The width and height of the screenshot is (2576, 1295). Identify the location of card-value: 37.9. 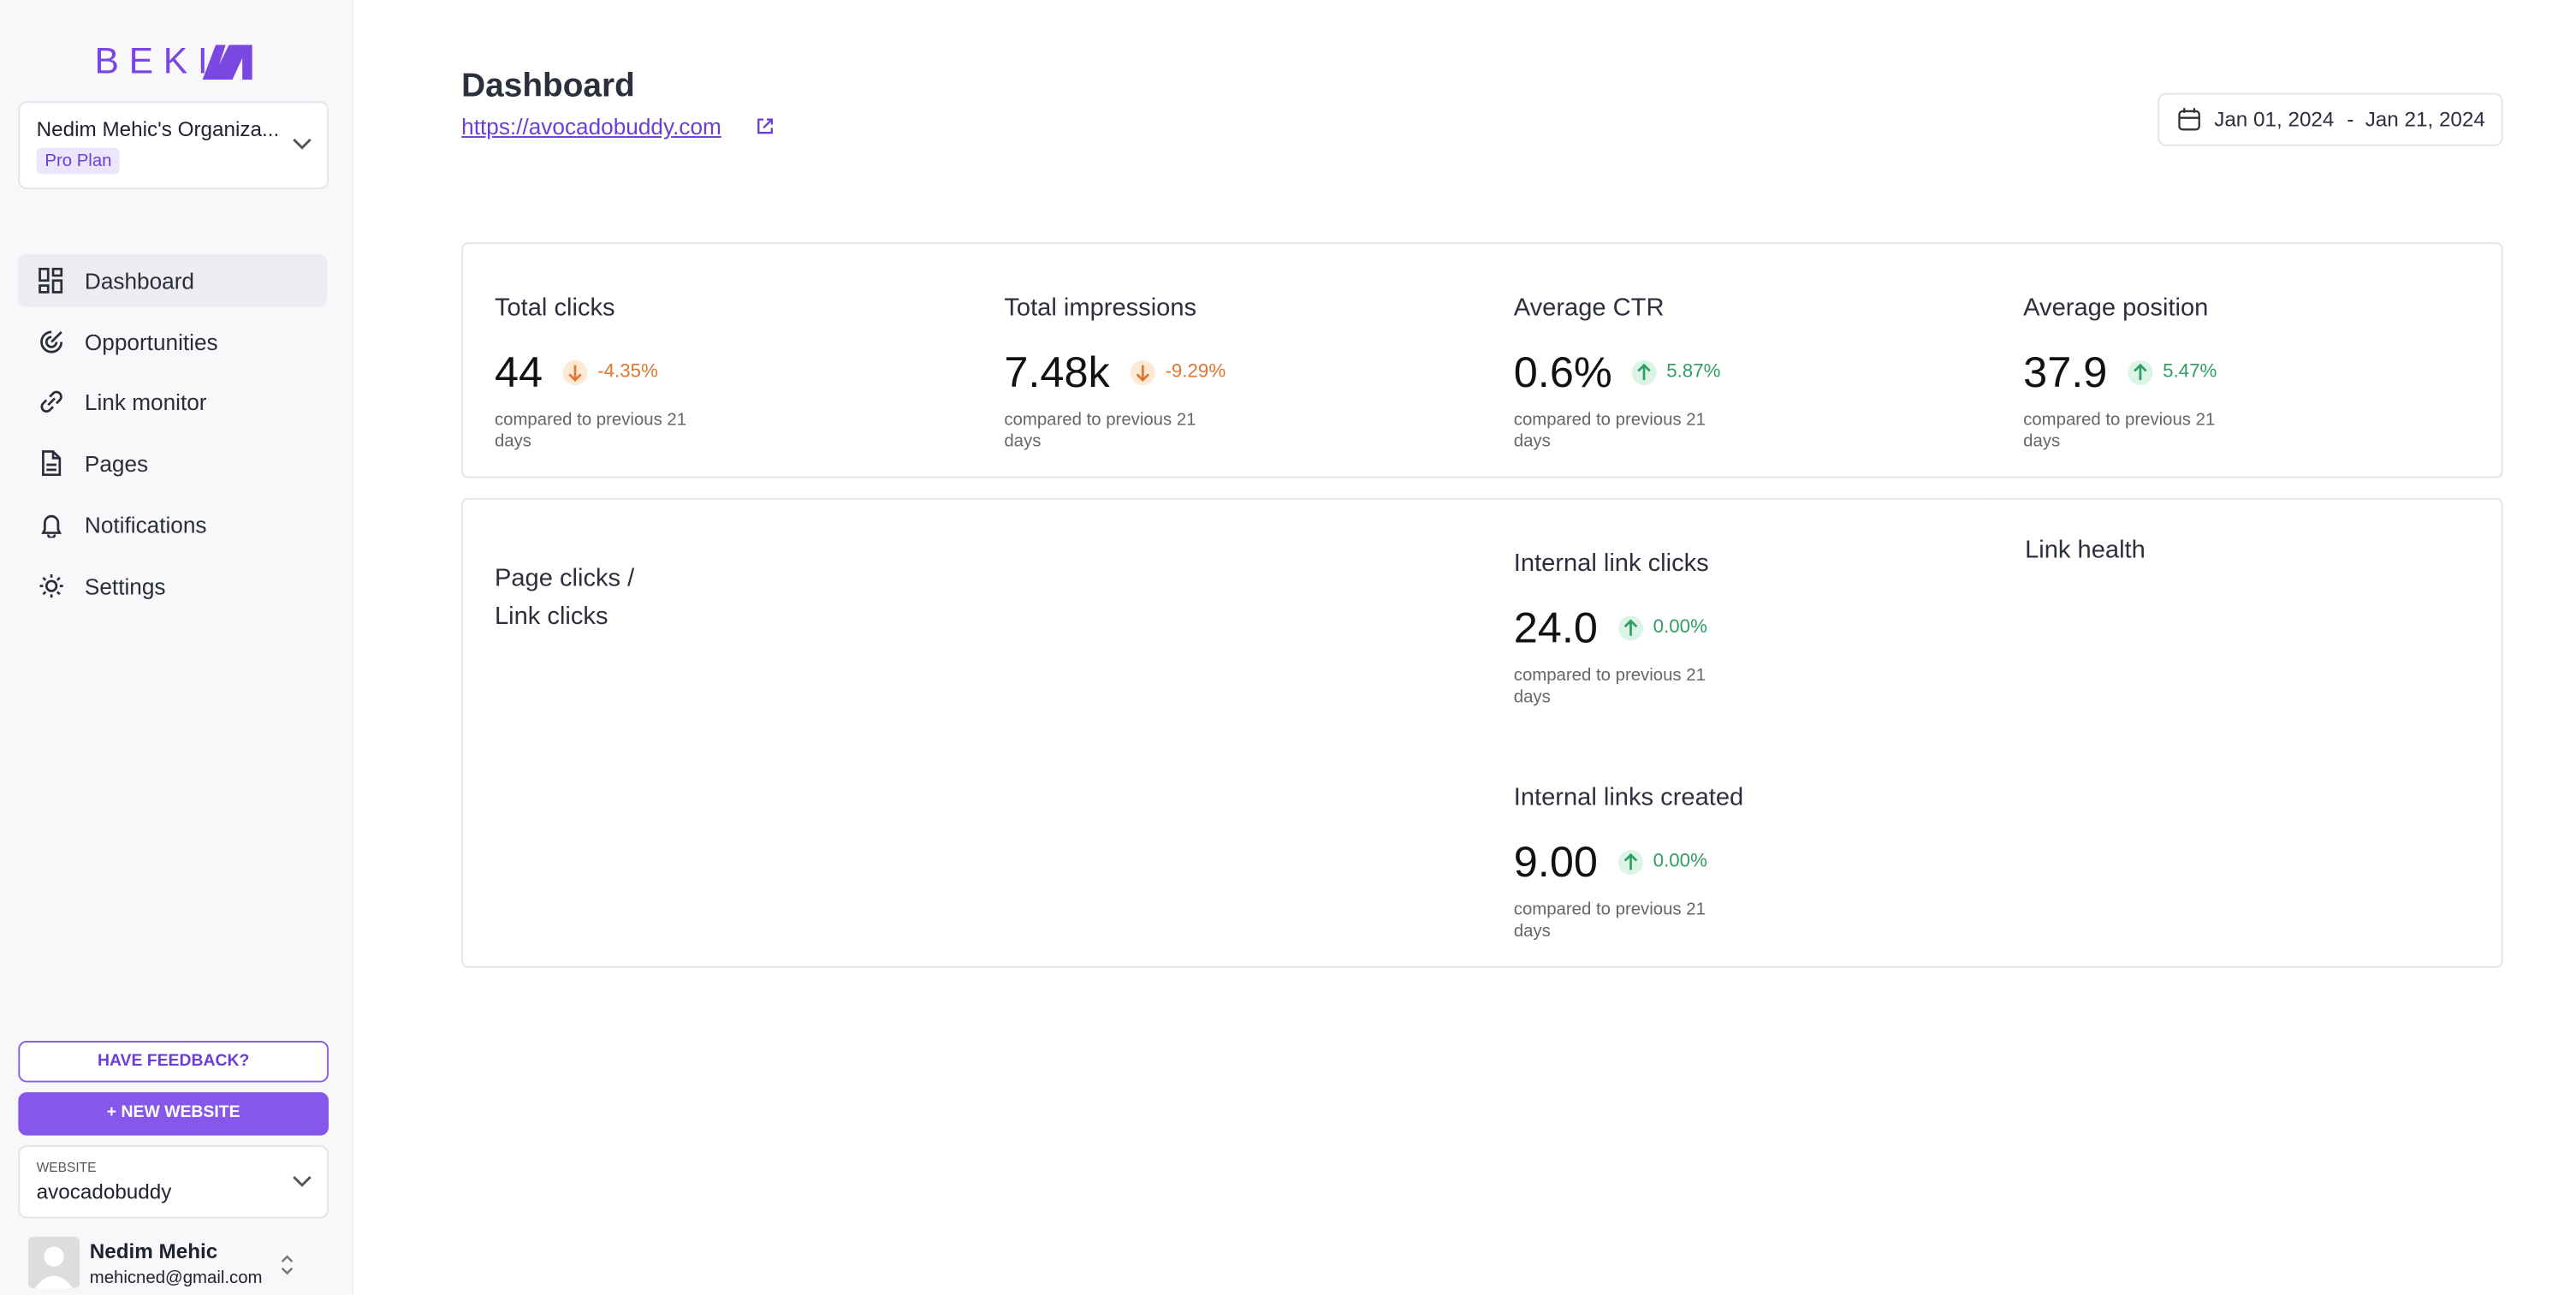
(2065, 372).